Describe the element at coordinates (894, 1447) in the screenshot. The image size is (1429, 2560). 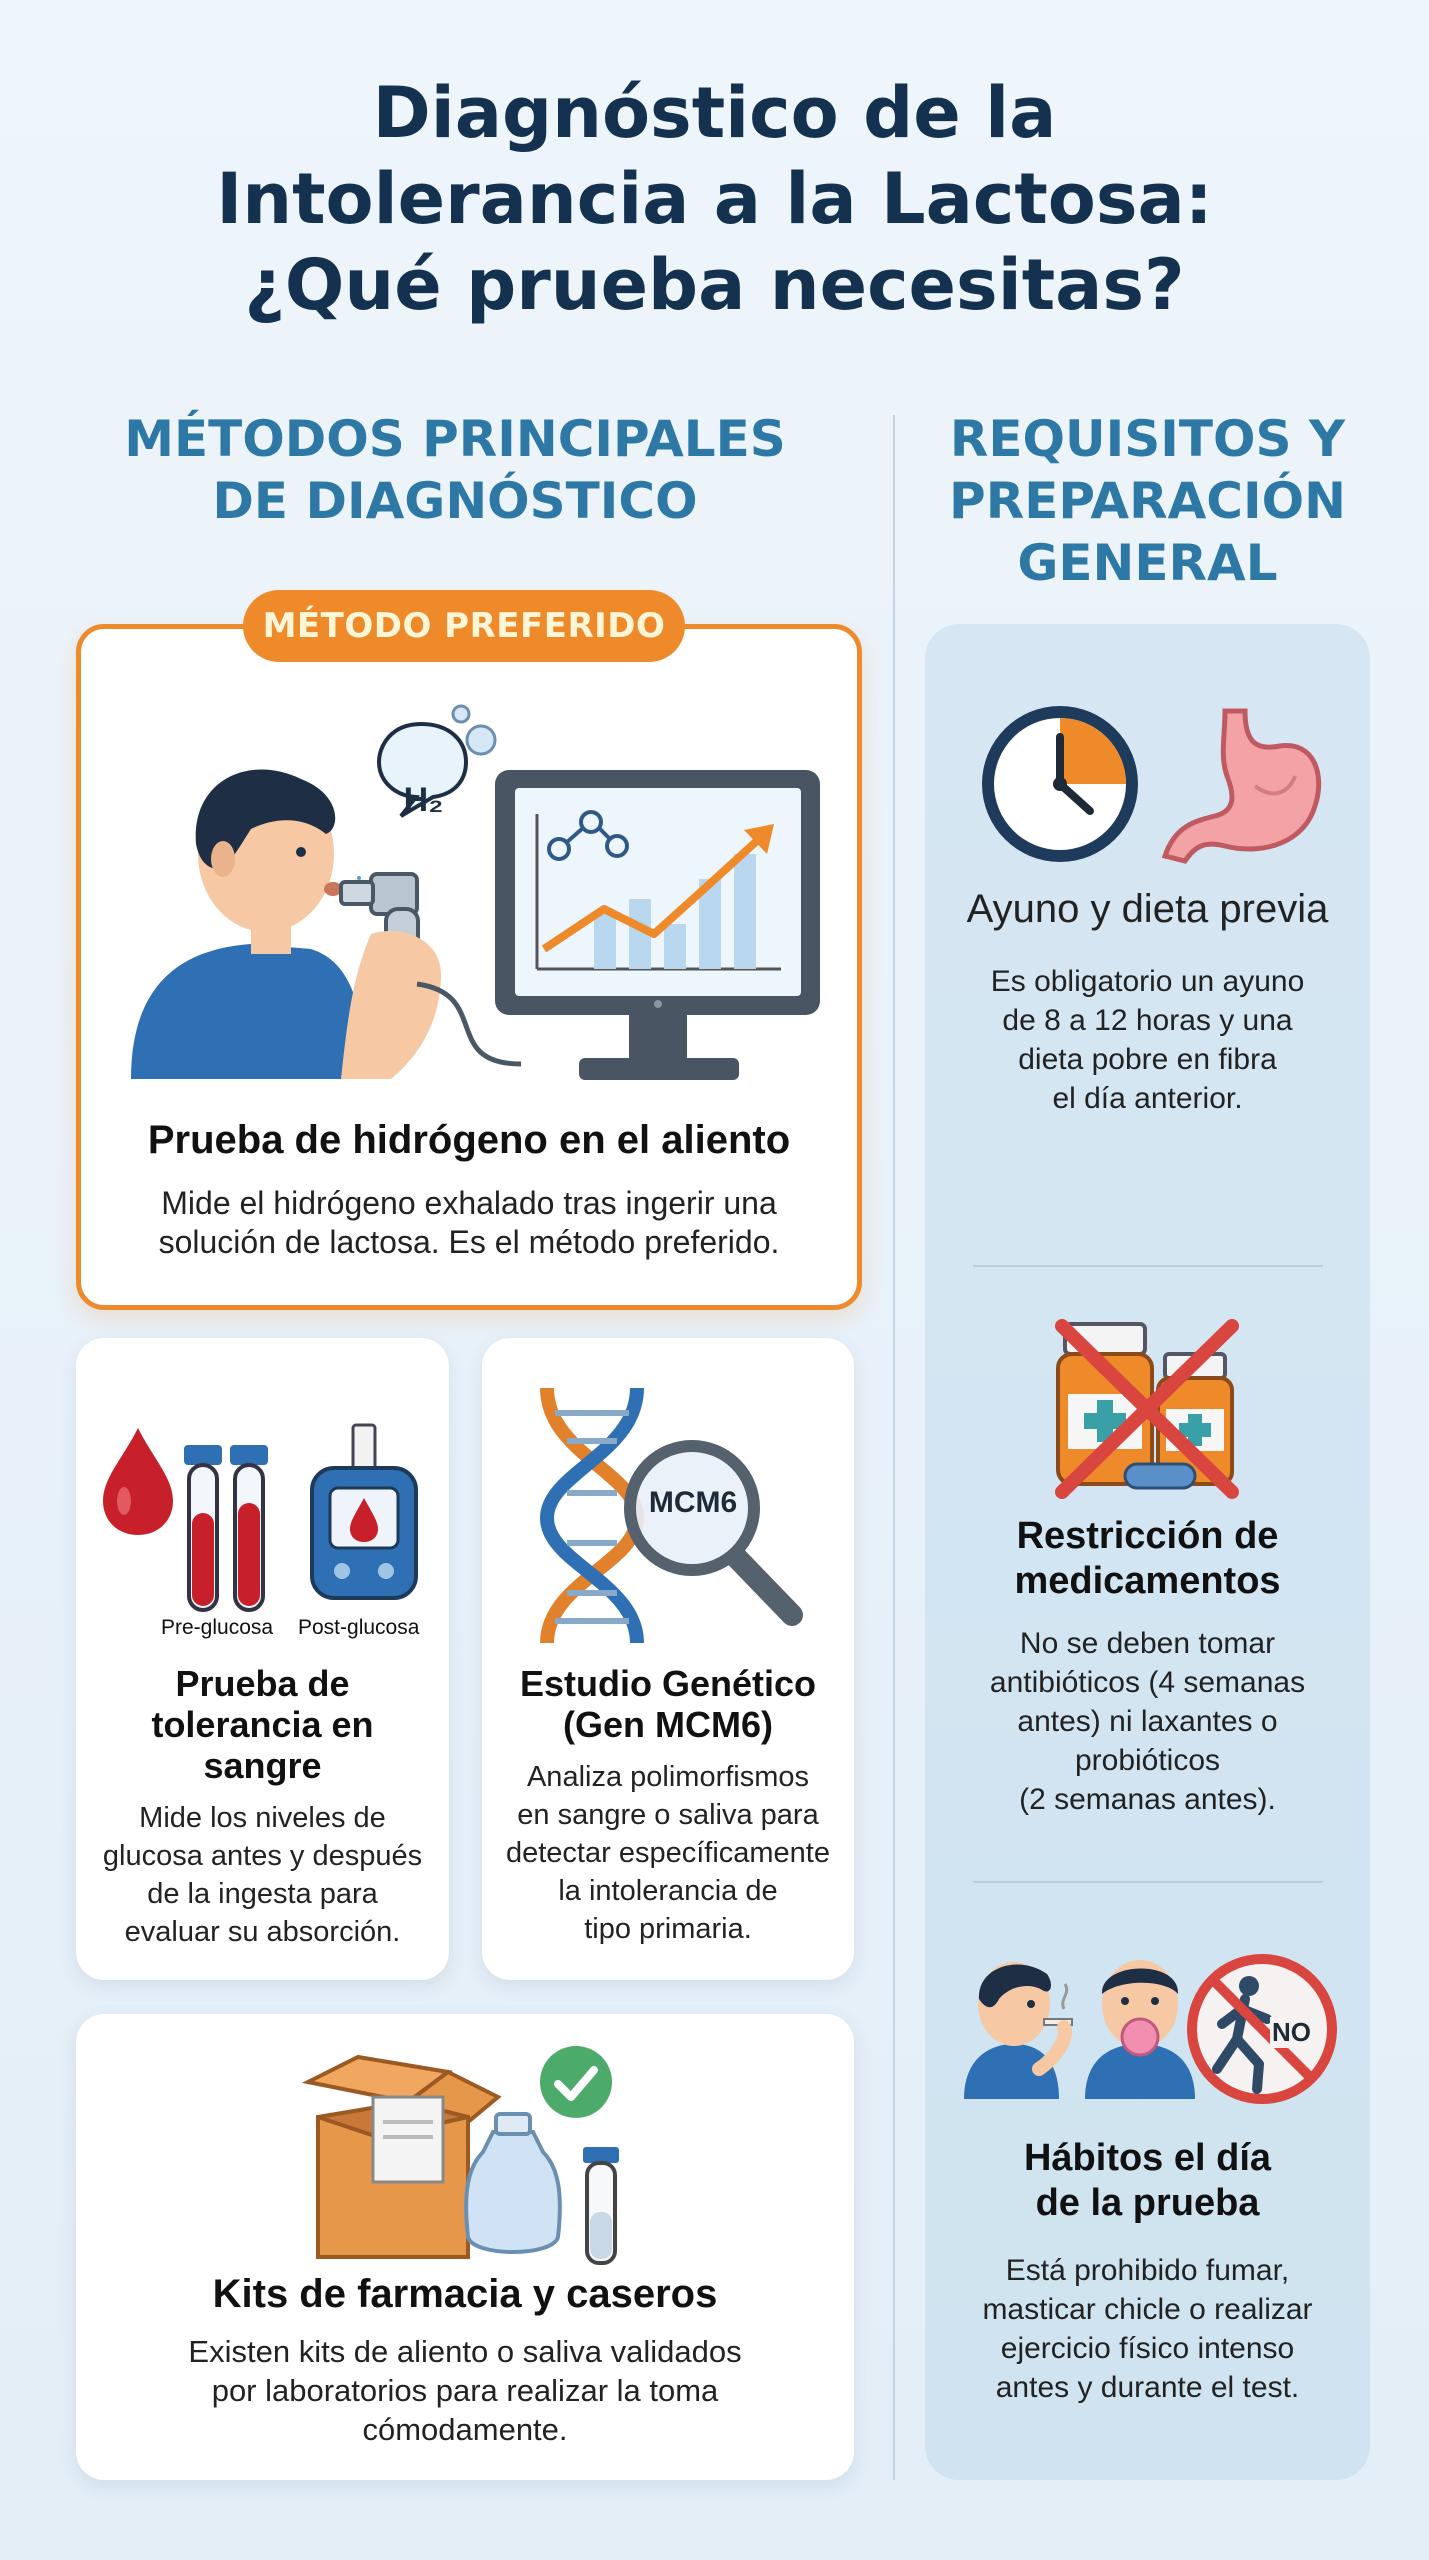
I see `column-divider` at that location.